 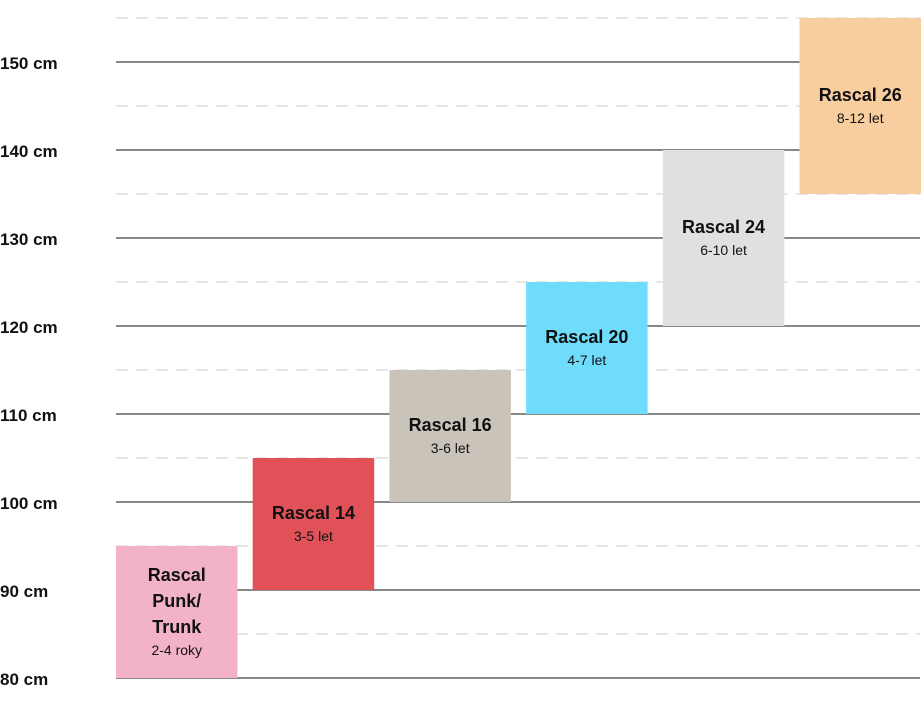 I want to click on y-tick-label: 150 cm, so click(x=29, y=63).